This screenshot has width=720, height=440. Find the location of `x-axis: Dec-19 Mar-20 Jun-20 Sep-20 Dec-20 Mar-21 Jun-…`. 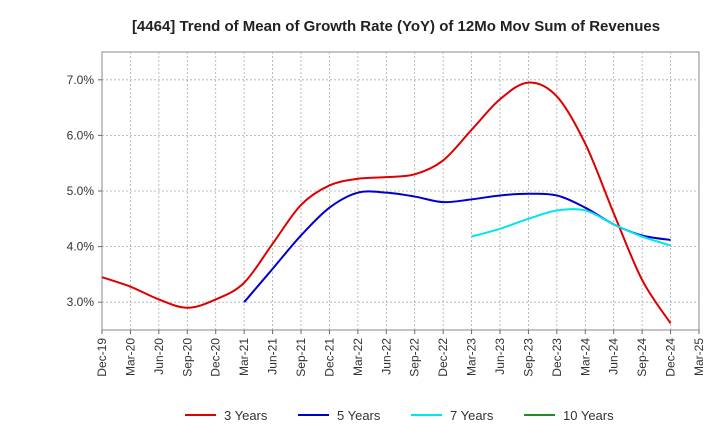

x-axis: Dec-19 Mar-20 Jun-20 Sep-20 Dec-20 Mar-21 Jun-… is located at coordinates (400, 353).